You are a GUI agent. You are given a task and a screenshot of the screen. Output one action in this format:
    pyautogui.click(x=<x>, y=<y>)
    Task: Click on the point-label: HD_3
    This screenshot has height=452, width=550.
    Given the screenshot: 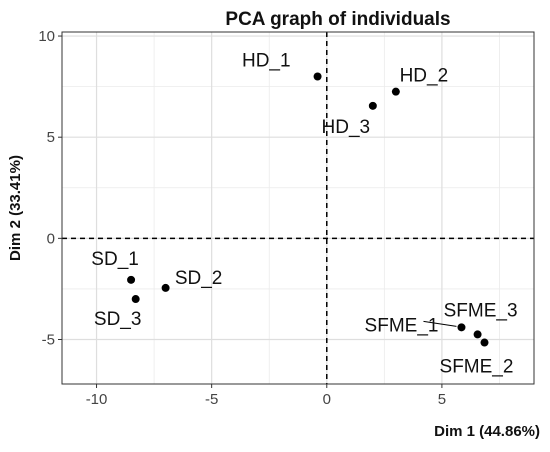 What is the action you would take?
    pyautogui.click(x=346, y=127)
    